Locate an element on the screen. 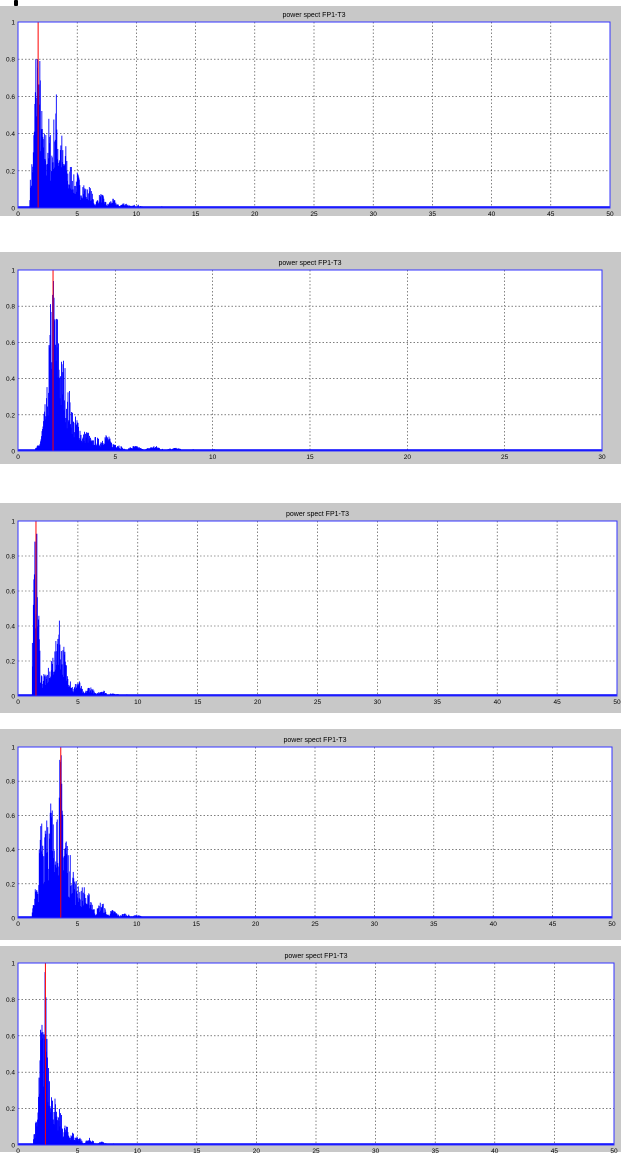 The width and height of the screenshot is (621, 1156). corner-mark is located at coordinates (16, 3).